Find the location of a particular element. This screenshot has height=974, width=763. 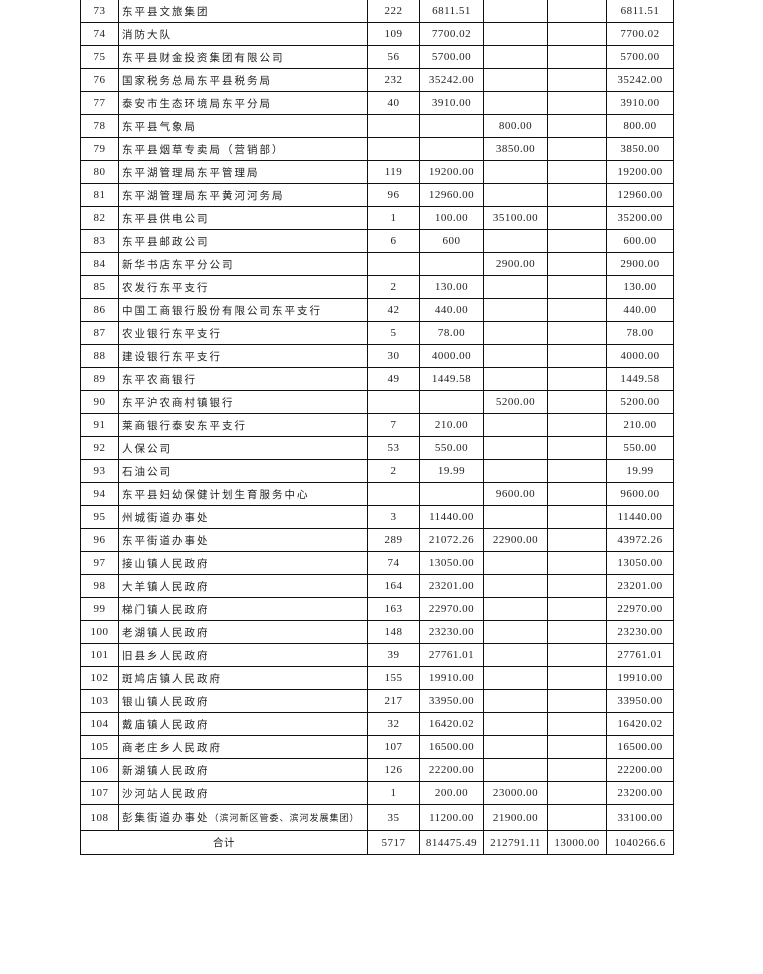

amount-cell-1: 200.00 is located at coordinates (451, 793).